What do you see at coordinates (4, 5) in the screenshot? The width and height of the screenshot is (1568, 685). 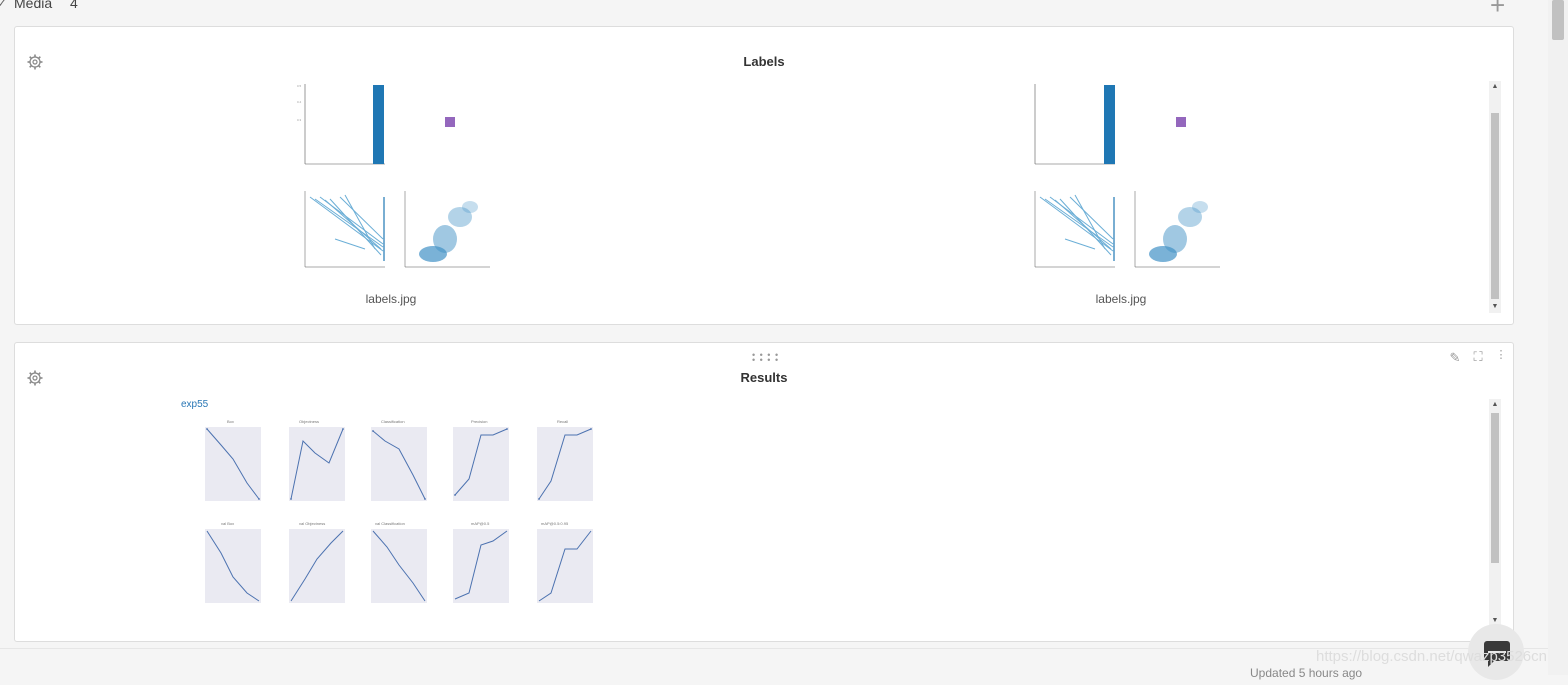 I see `chevron-down-icon: ✓` at bounding box center [4, 5].